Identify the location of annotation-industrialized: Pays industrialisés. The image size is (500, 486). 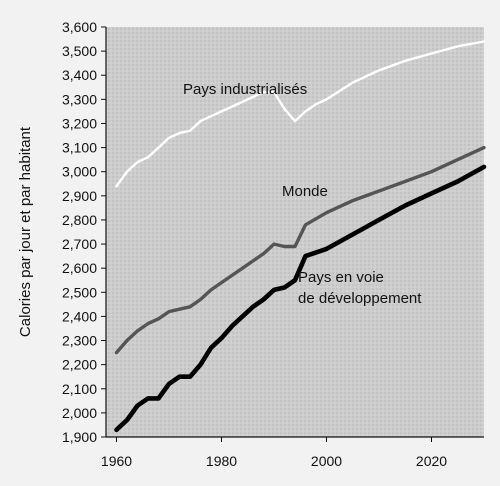
(245, 89).